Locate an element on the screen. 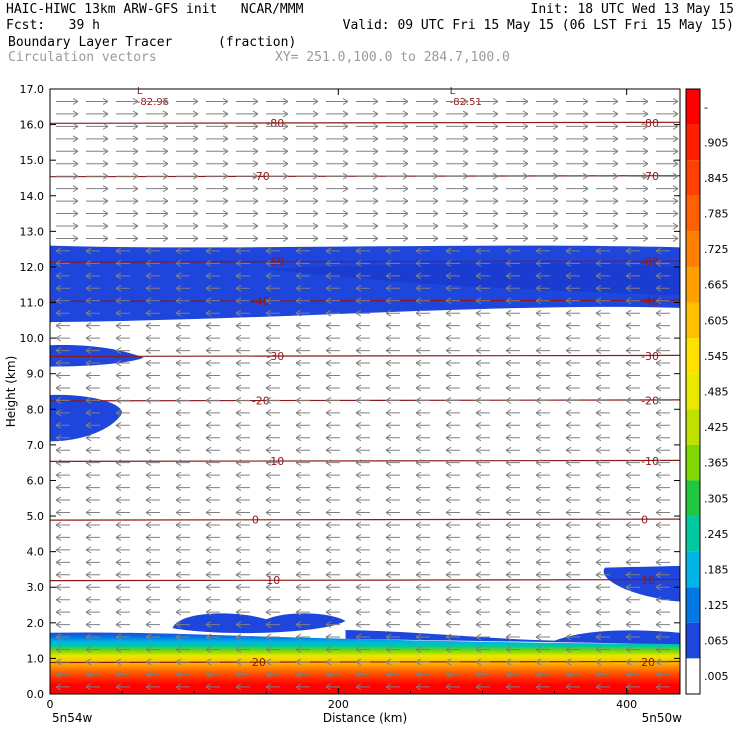 This screenshot has width=740, height=740. colorbar-label: .005 is located at coordinates (716, 676).